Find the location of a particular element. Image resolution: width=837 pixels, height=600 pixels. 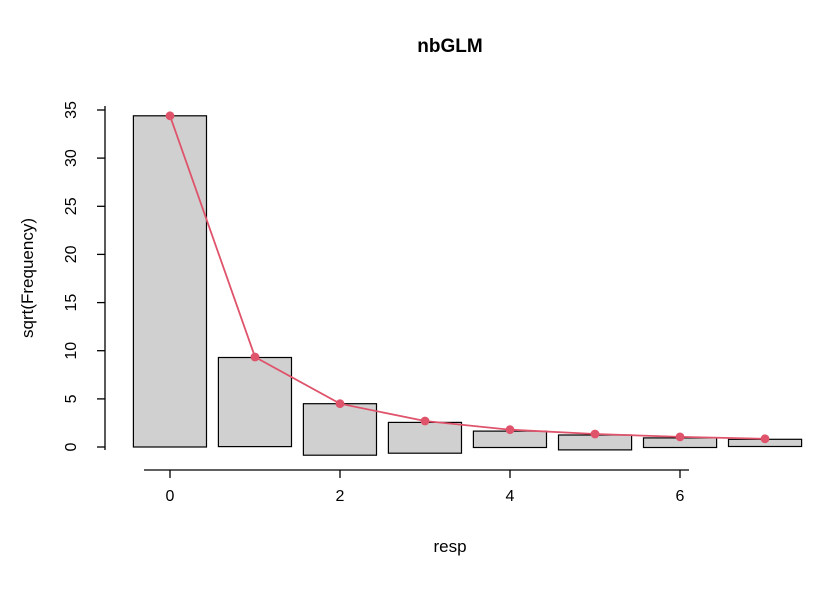

y-tick-label-20: 20 is located at coordinates (71, 254).